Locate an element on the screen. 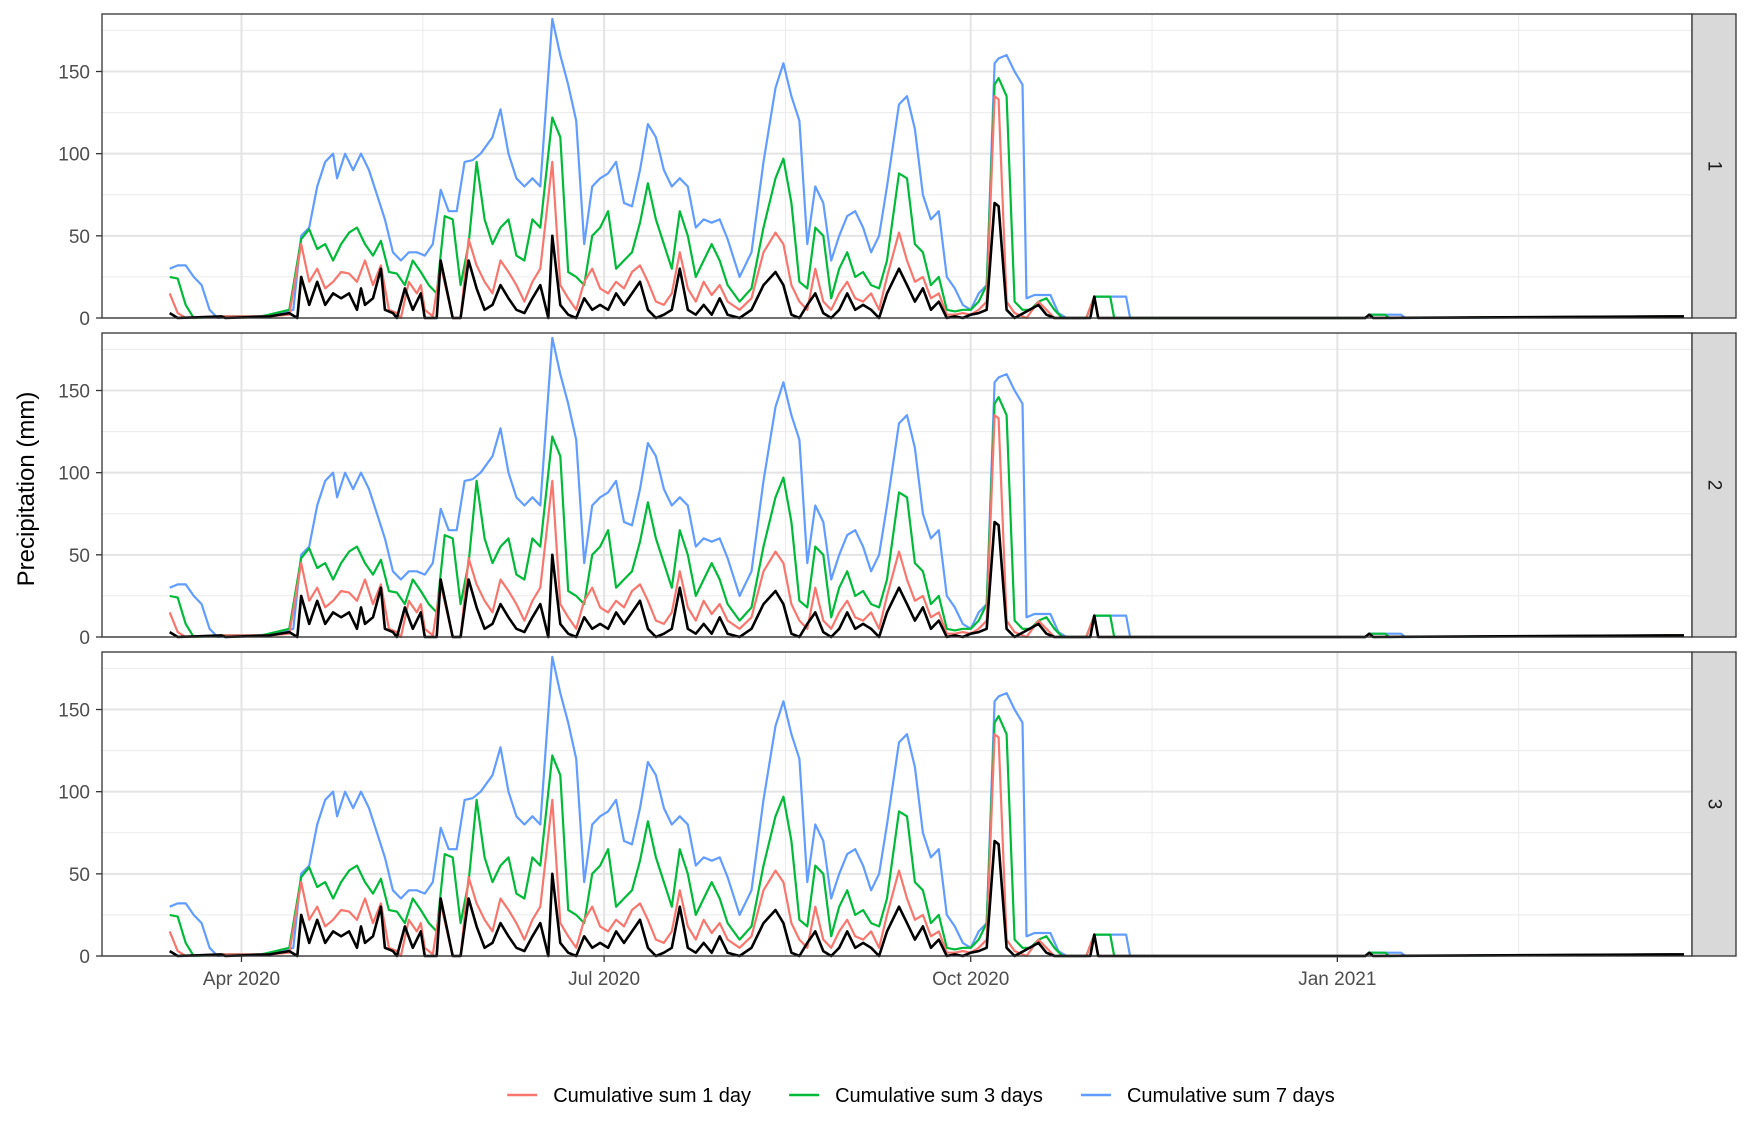 The image size is (1754, 1144). facet-strip-label: 1 is located at coordinates (1714, 166).